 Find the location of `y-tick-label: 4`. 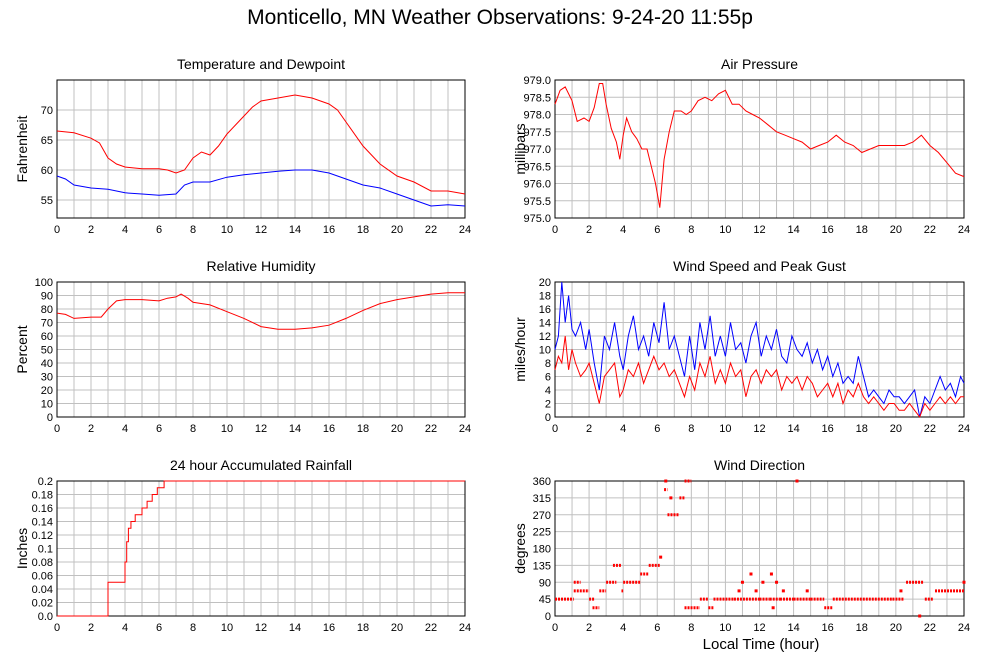

y-tick-label: 4 is located at coordinates (548, 391).